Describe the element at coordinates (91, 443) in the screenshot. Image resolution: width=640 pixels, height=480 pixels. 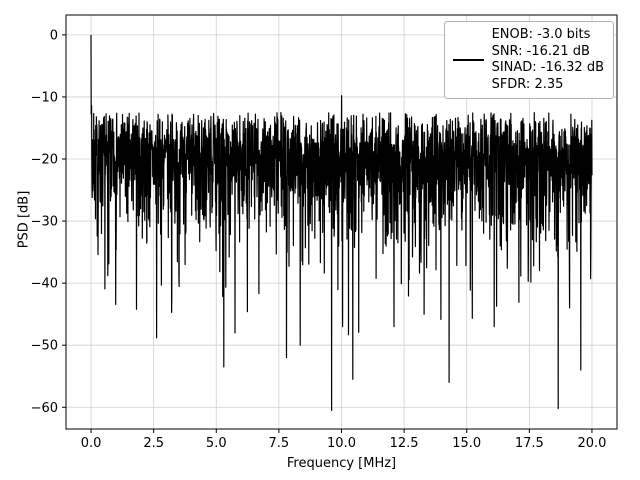
I see `x-tick-label: 0.0` at that location.